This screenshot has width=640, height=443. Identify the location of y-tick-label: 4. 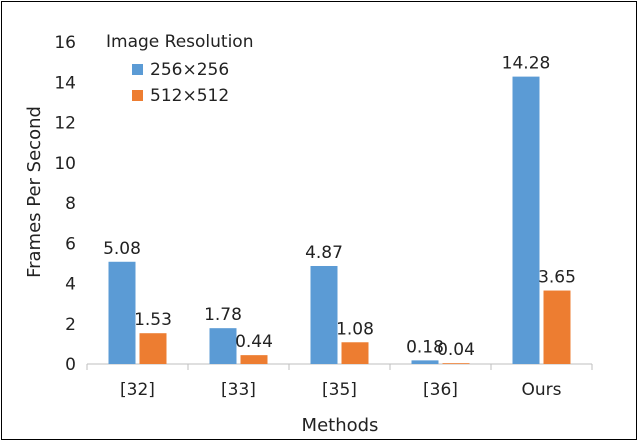
(70, 285).